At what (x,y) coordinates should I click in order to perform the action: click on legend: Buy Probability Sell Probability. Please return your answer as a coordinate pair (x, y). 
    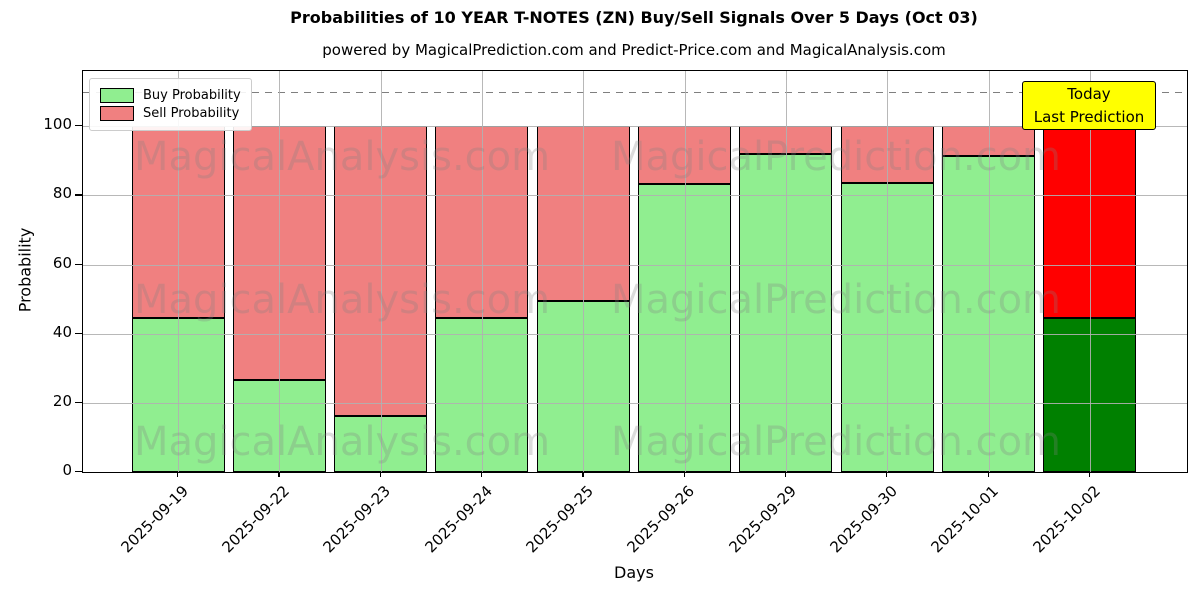
    Looking at the image, I should click on (170, 104).